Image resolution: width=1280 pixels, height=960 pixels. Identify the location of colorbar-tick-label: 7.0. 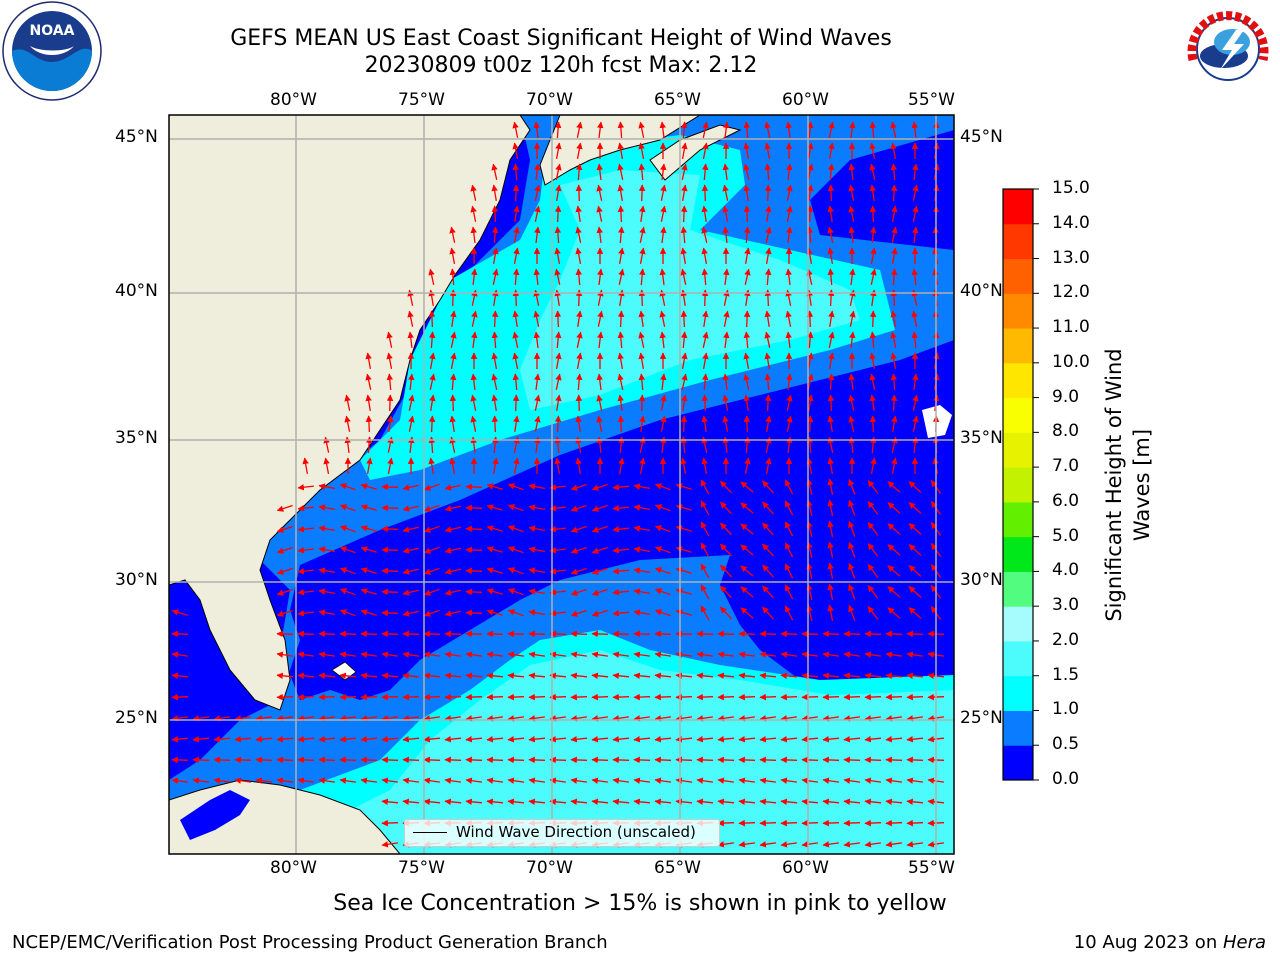
(1066, 466).